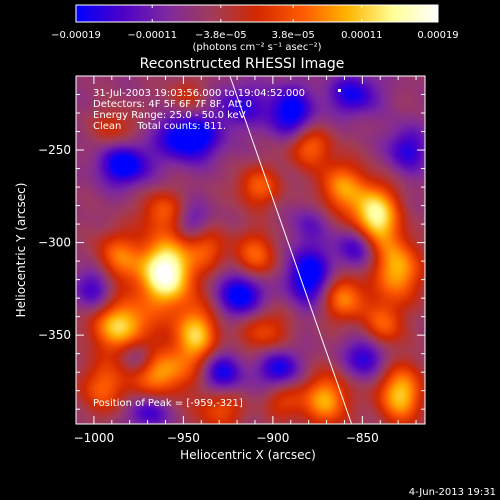 The height and width of the screenshot is (500, 500). Describe the element at coordinates (339, 90) in the screenshot. I see `peak-marker` at that location.